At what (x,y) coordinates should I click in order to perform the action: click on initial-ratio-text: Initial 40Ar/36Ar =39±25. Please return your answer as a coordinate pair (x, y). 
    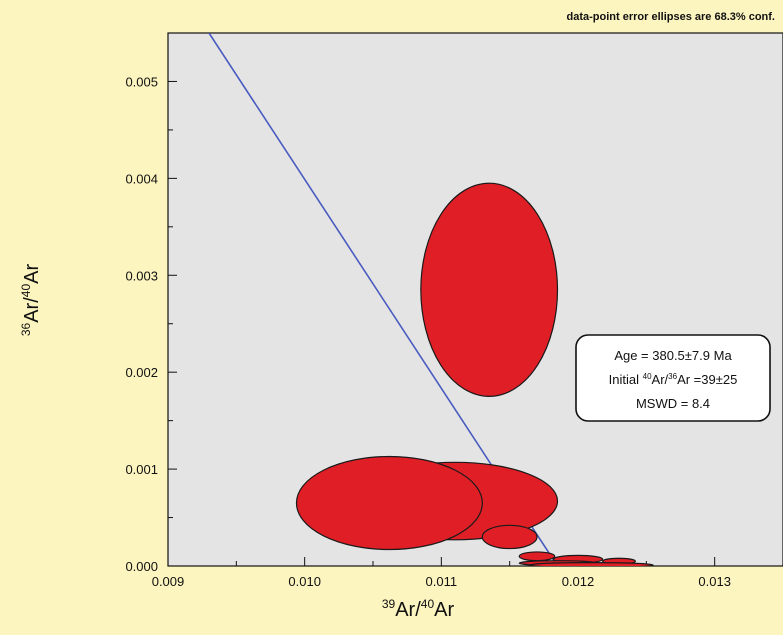
    Looking at the image, I should click on (673, 379).